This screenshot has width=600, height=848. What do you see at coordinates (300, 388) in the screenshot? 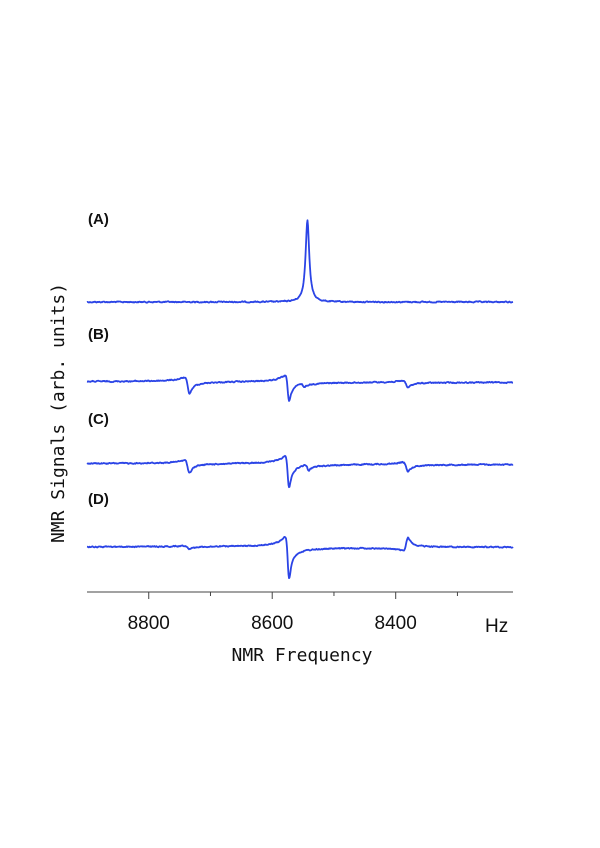
I see `trace-b` at bounding box center [300, 388].